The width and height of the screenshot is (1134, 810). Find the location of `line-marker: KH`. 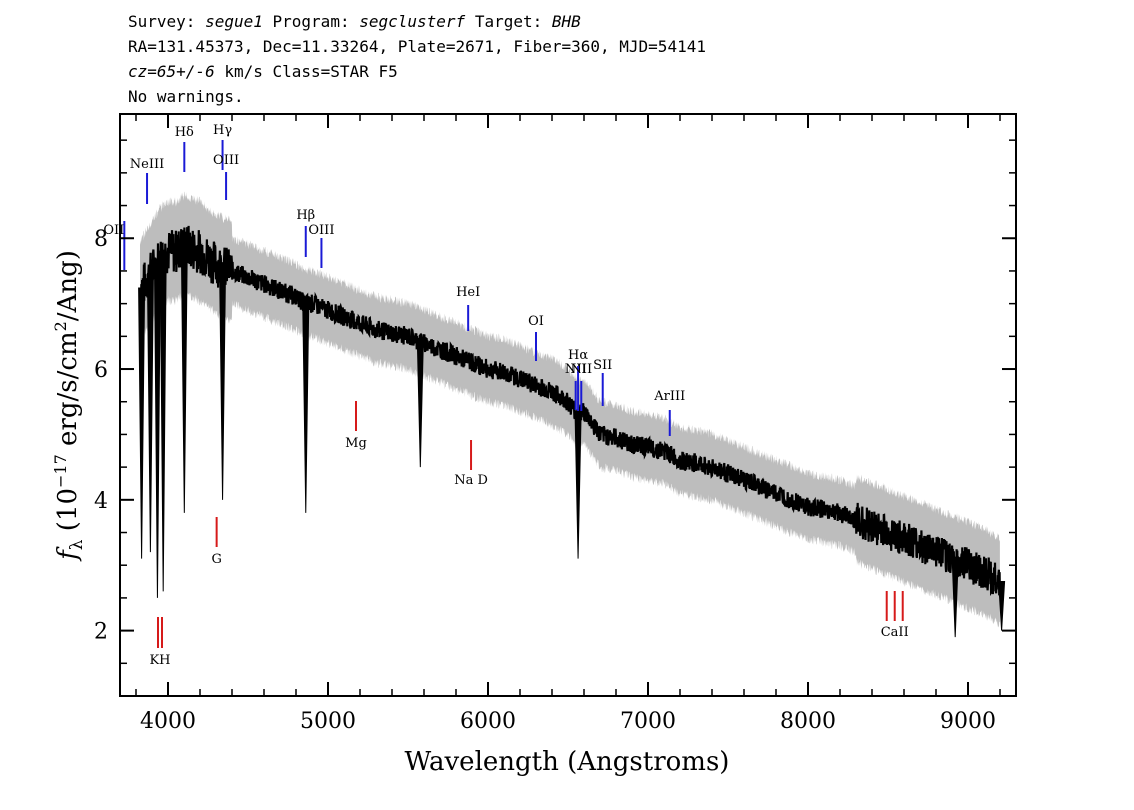

line-marker: KH is located at coordinates (160, 642).